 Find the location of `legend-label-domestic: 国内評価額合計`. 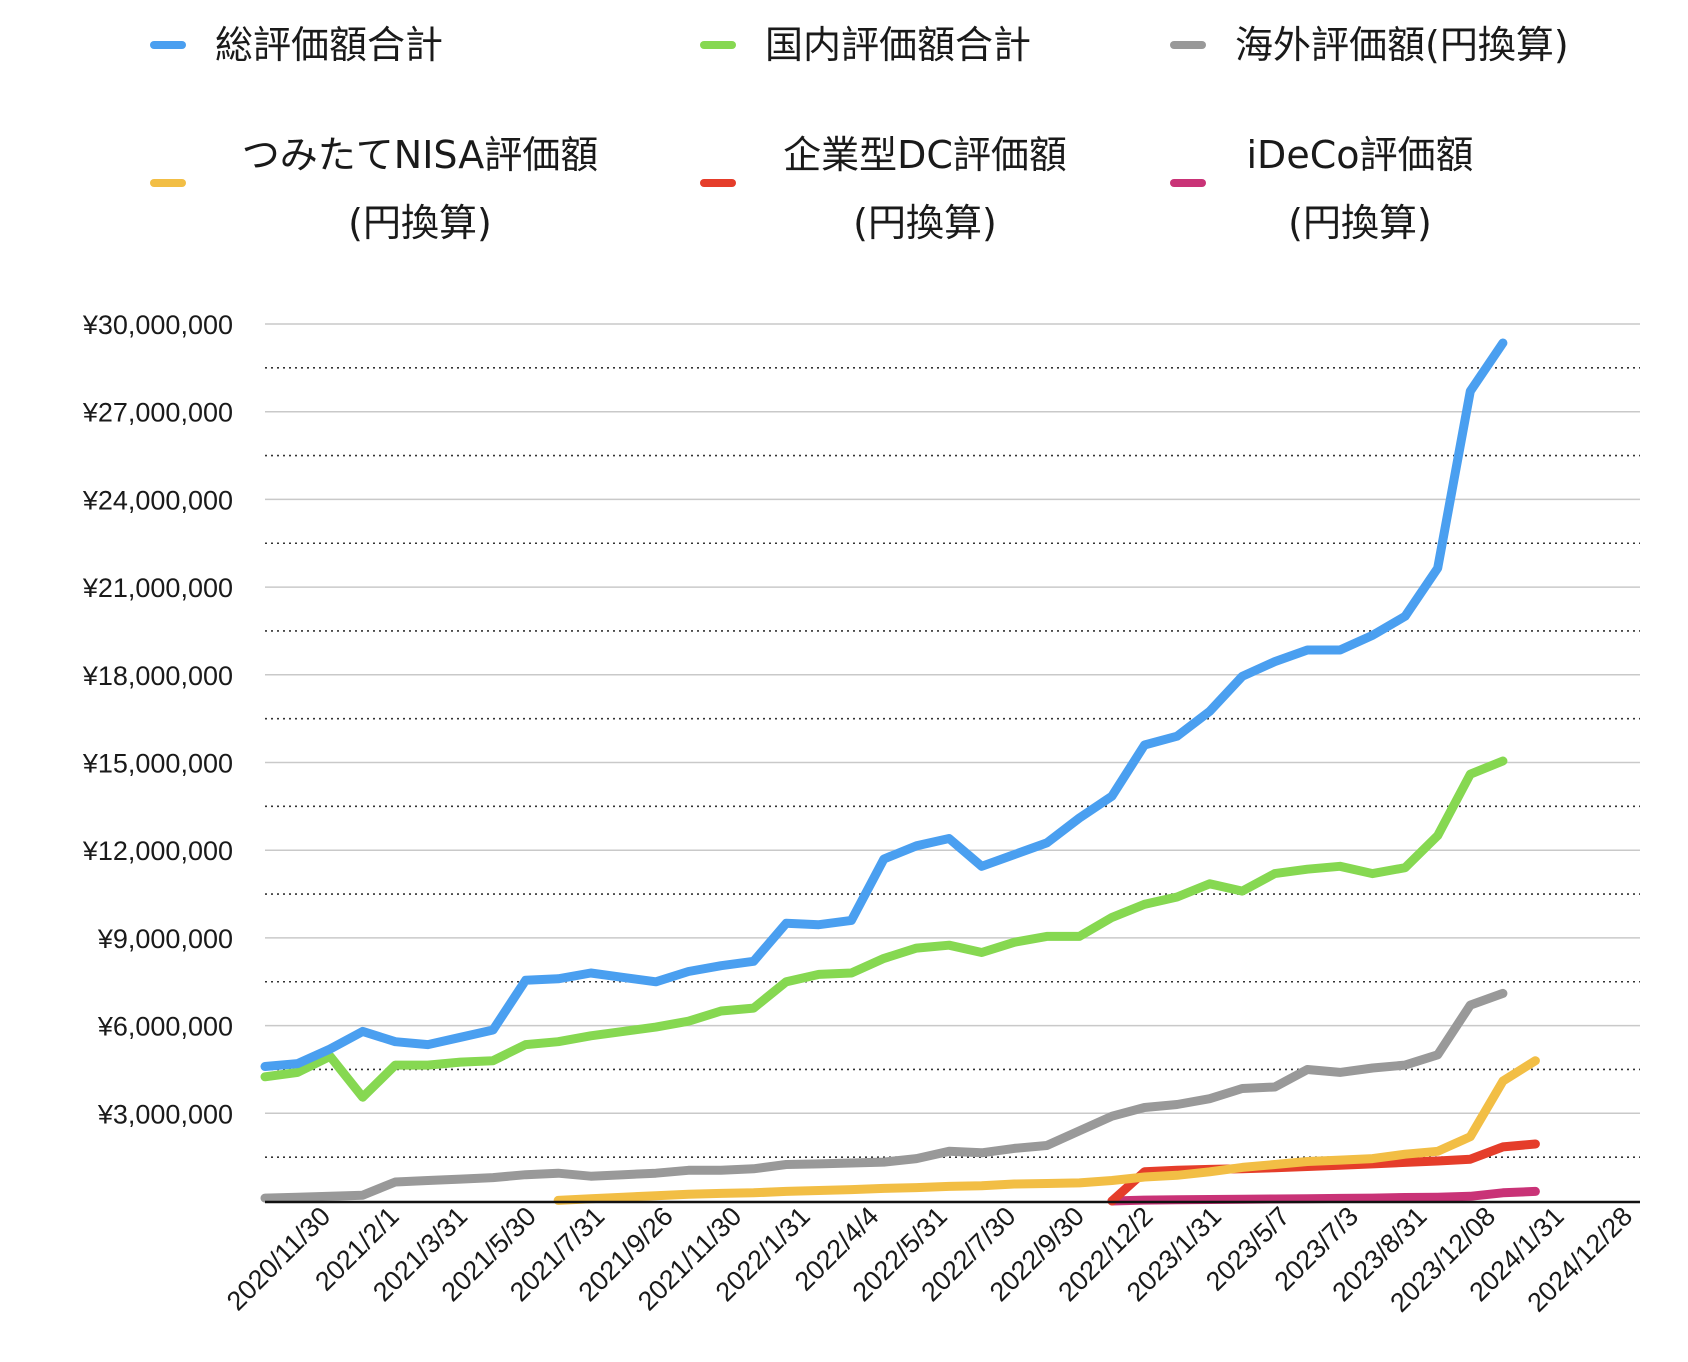

legend-label-domestic: 国内評価額合計 is located at coordinates (898, 45).